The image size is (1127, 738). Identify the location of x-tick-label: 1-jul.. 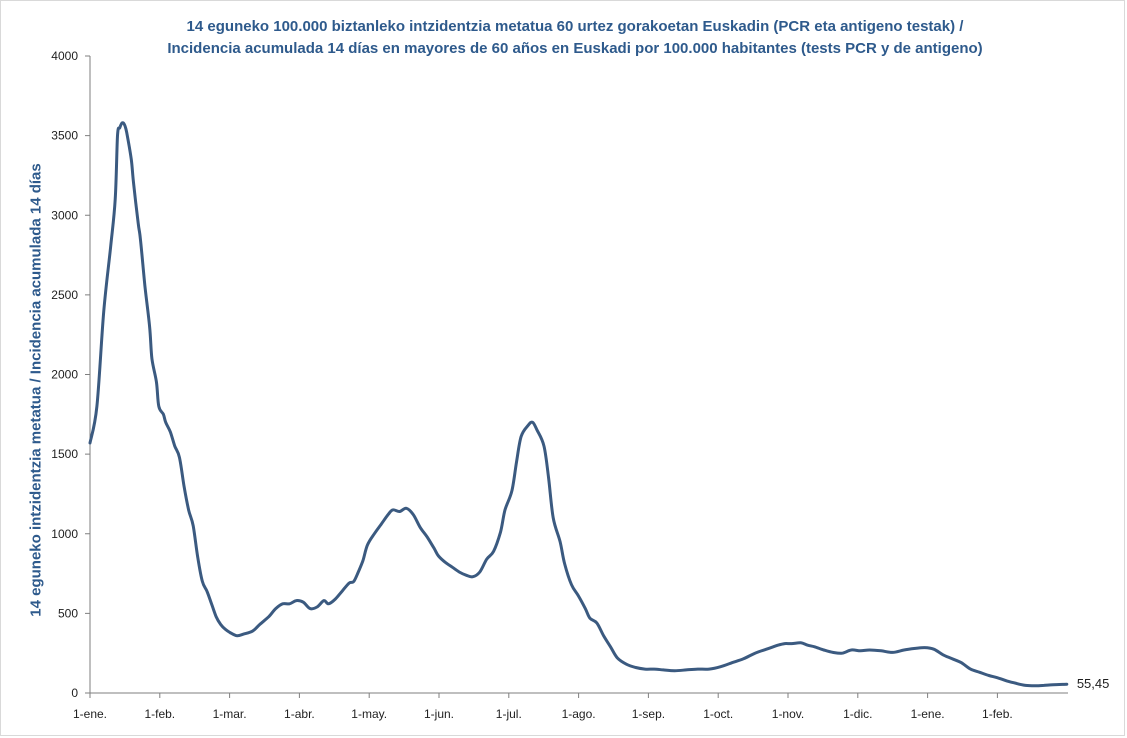
(509, 714).